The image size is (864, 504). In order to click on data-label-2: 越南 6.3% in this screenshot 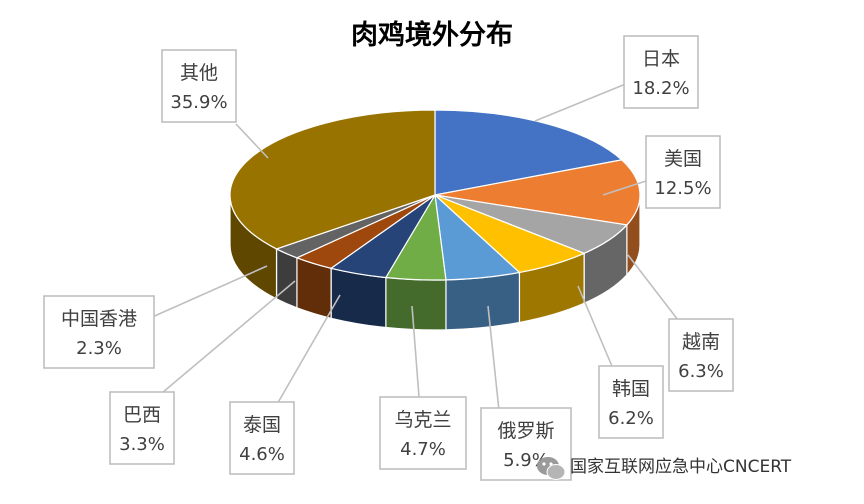, I will do `click(701, 355)`.